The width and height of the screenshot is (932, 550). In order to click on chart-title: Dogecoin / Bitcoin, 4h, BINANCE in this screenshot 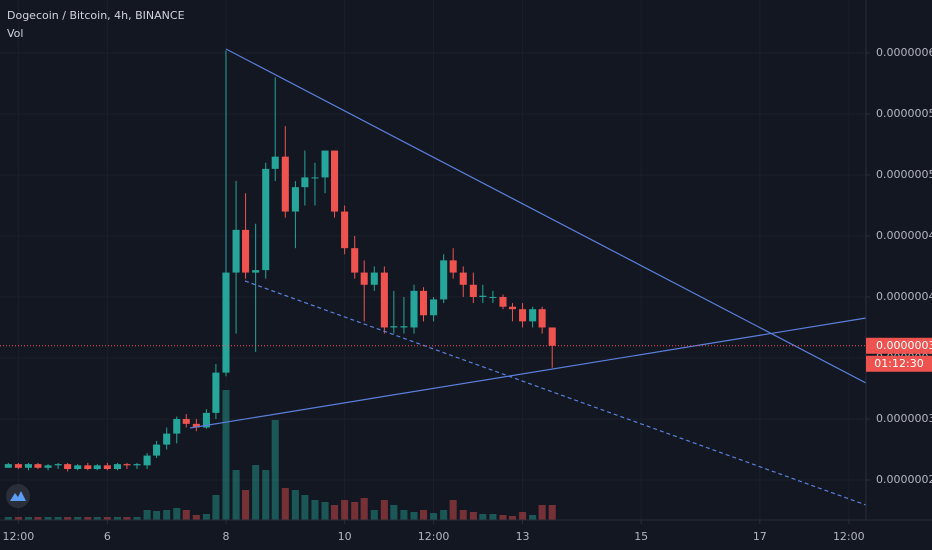, I will do `click(96, 15)`.